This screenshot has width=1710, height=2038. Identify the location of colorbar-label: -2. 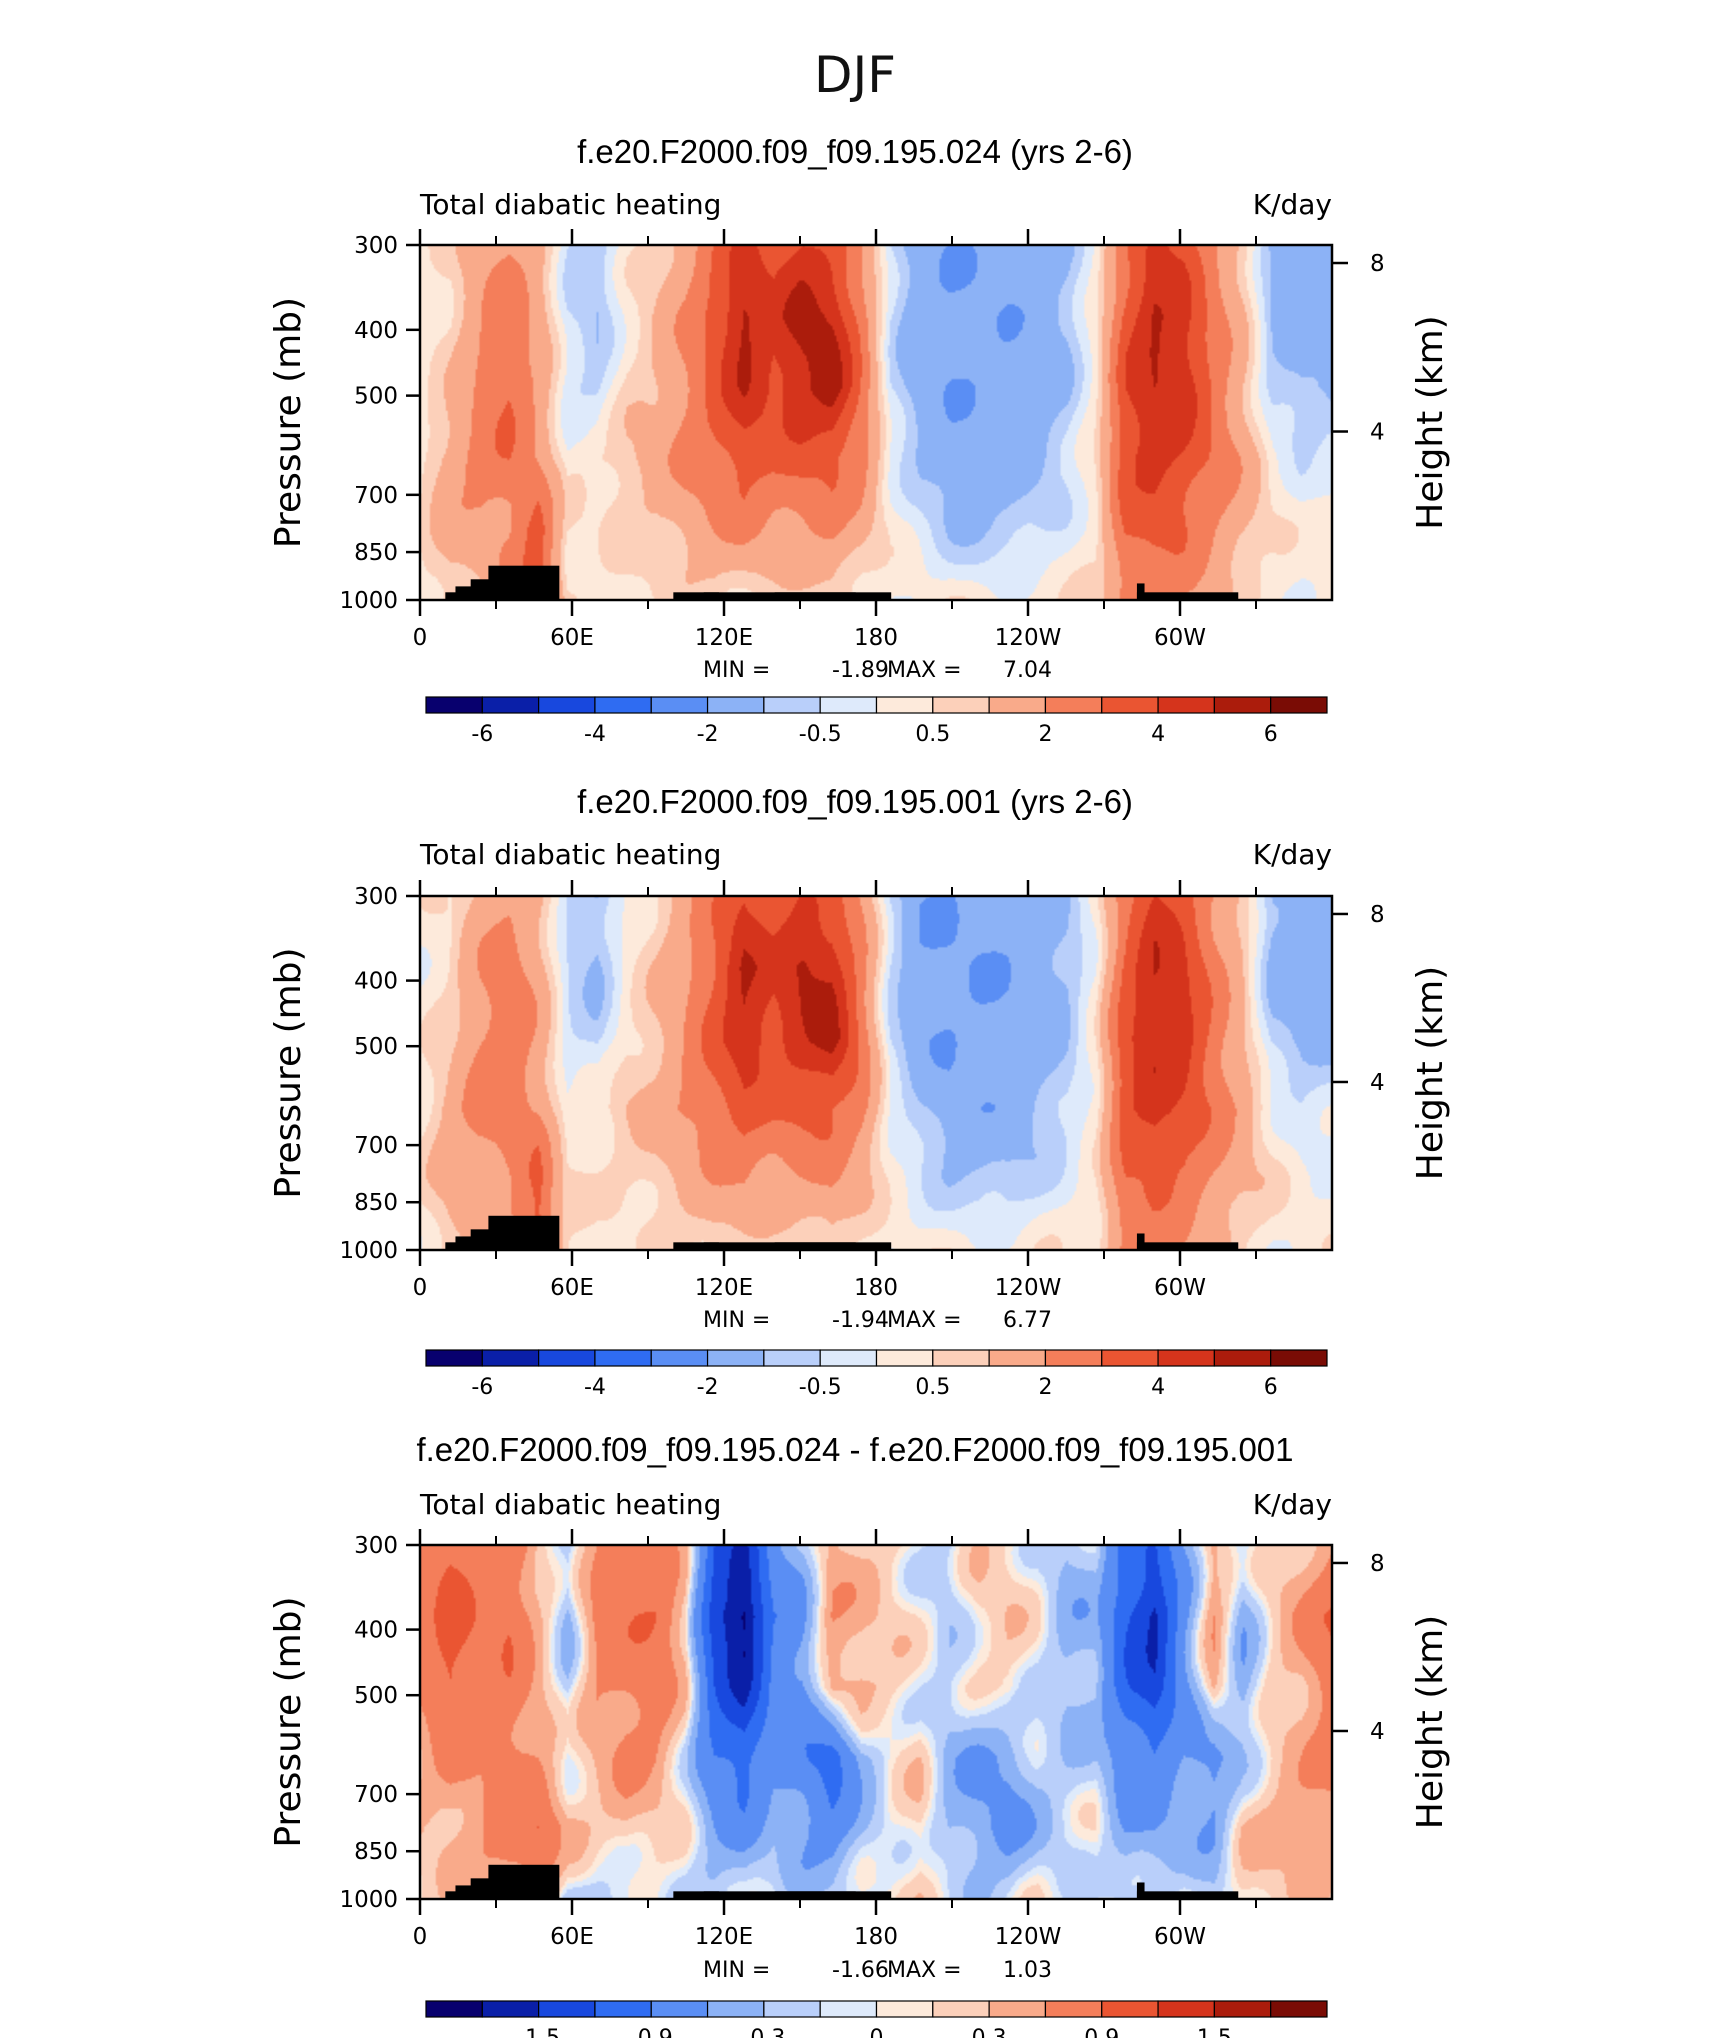
(708, 734).